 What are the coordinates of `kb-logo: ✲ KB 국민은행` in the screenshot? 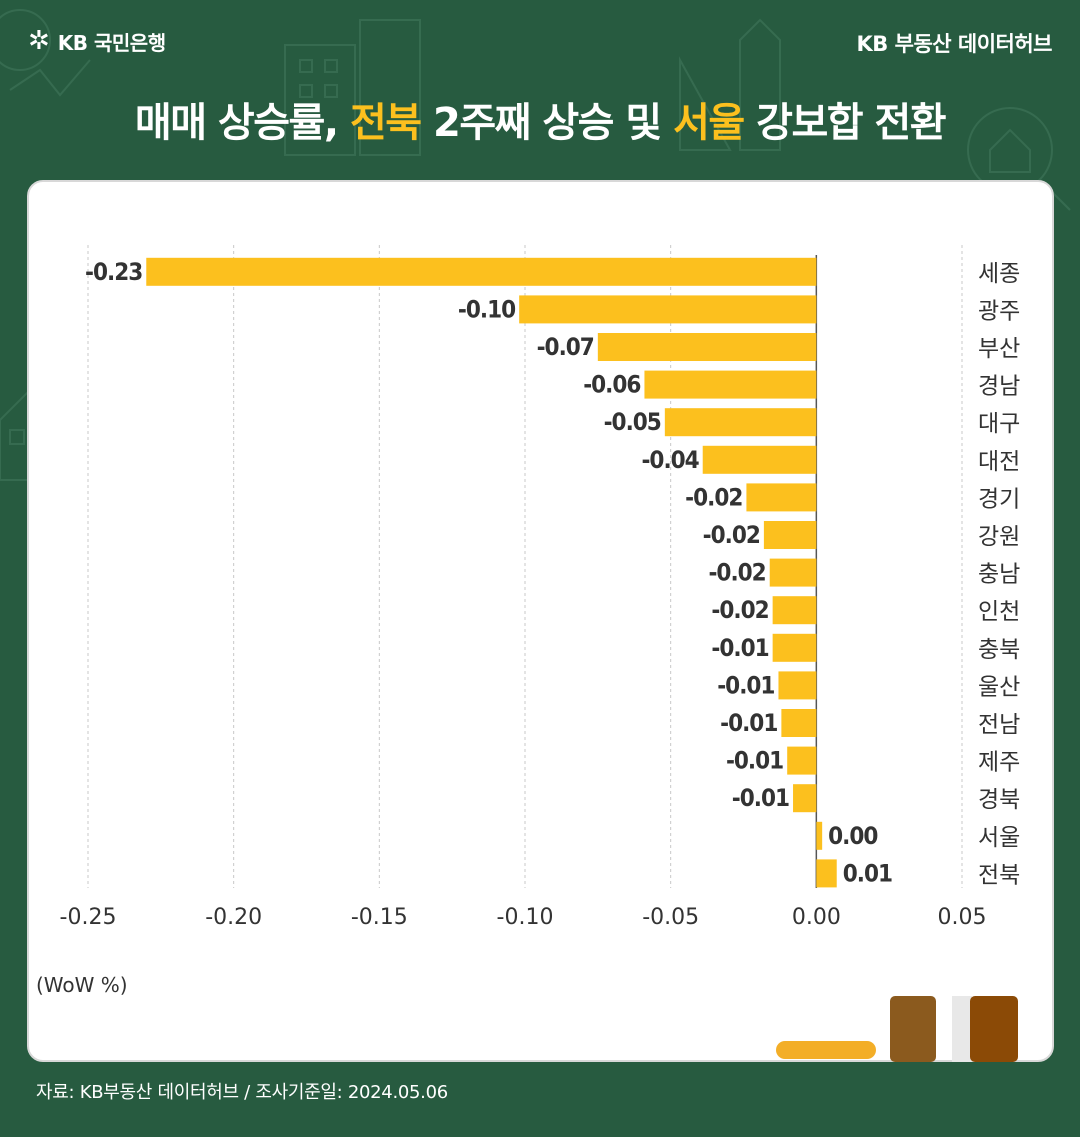 It's located at (97, 41).